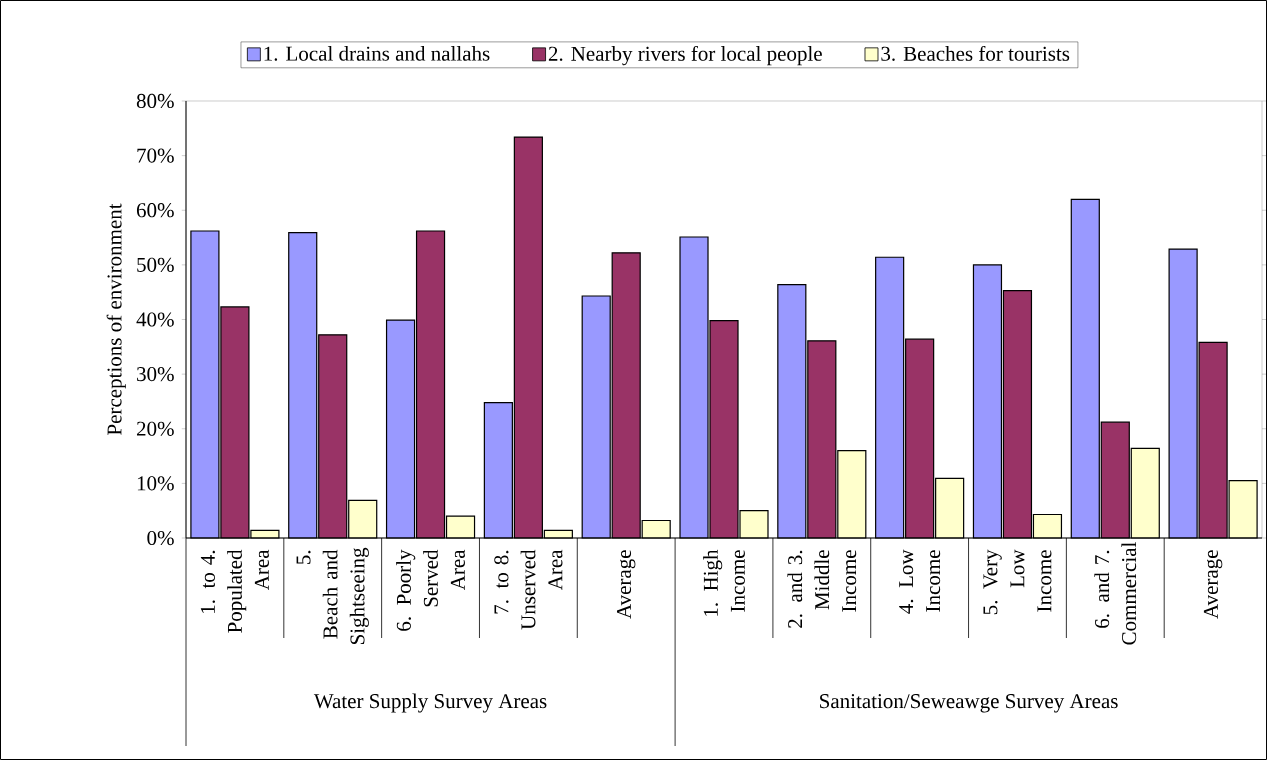 Image resolution: width=1267 pixels, height=760 pixels. Describe the element at coordinates (155, 264) in the screenshot. I see `y-tick-label: 50%` at that location.